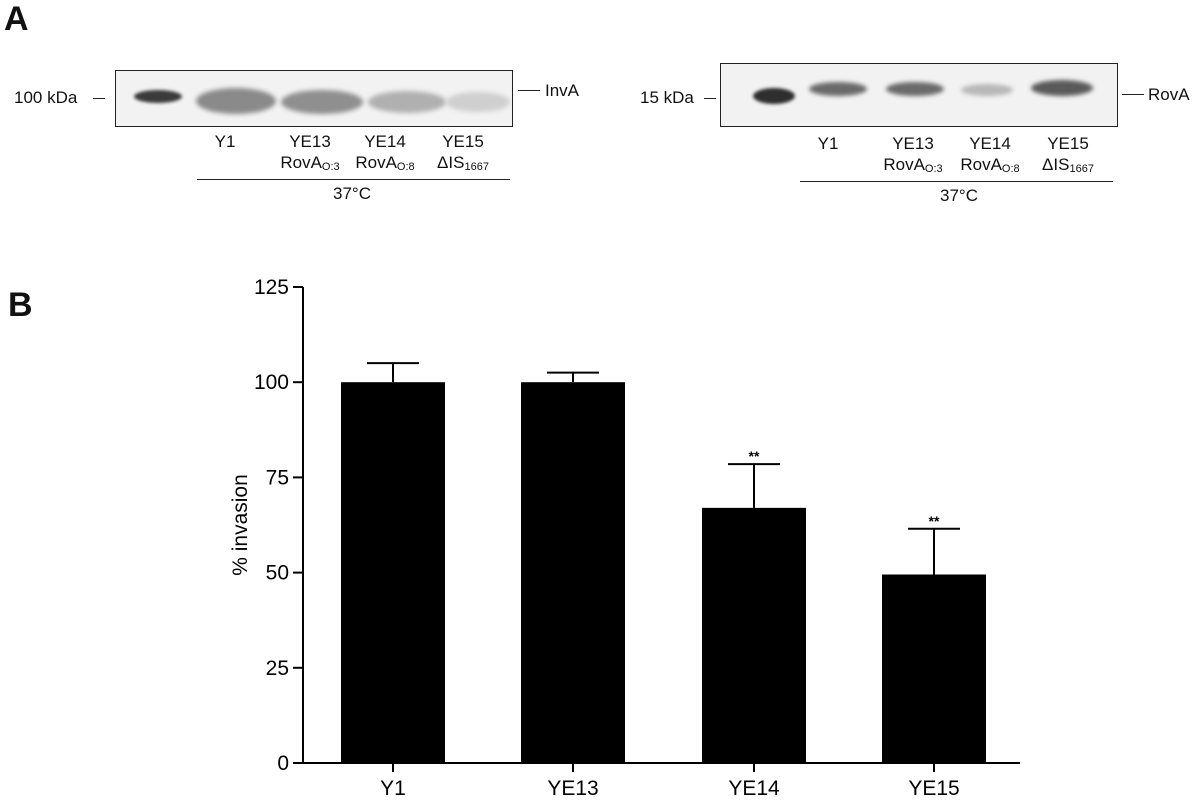 Image resolution: width=1202 pixels, height=800 pixels. What do you see at coordinates (158, 96) in the screenshot?
I see `invA-band-ladder` at bounding box center [158, 96].